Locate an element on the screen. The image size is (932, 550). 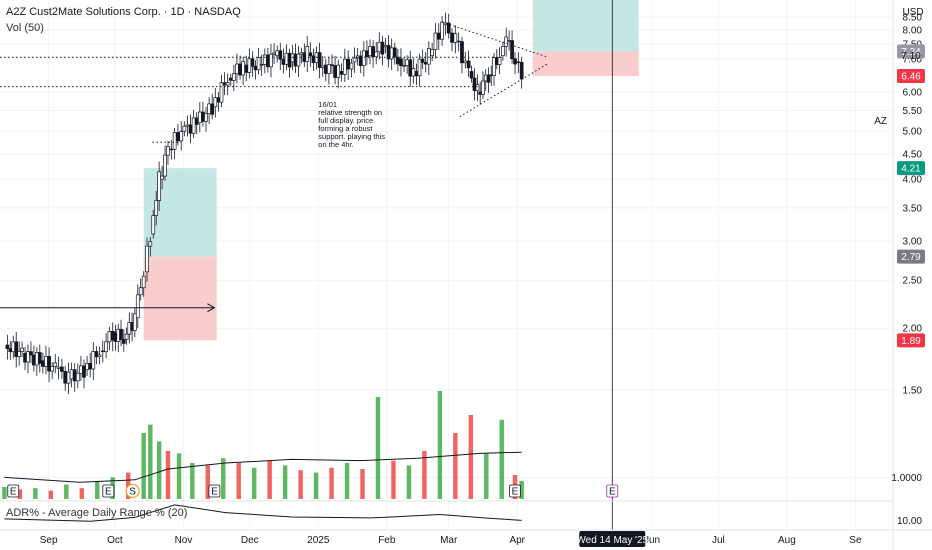
time-tick-label: Jul is located at coordinates (718, 540).